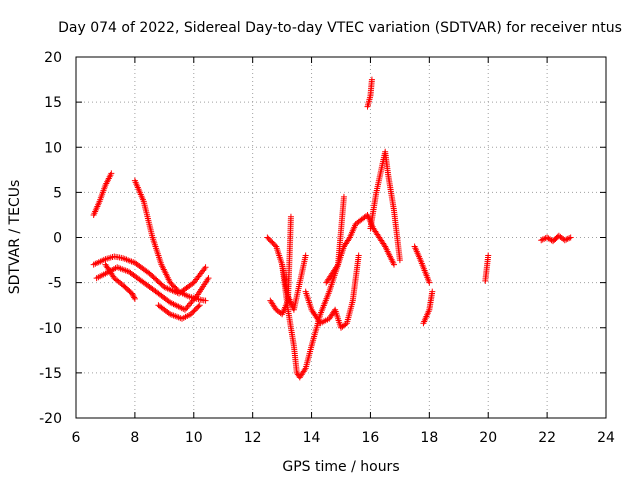 This screenshot has height=480, width=640. What do you see at coordinates (57, 239) in the screenshot?
I see `y-tick-label: 0` at bounding box center [57, 239].